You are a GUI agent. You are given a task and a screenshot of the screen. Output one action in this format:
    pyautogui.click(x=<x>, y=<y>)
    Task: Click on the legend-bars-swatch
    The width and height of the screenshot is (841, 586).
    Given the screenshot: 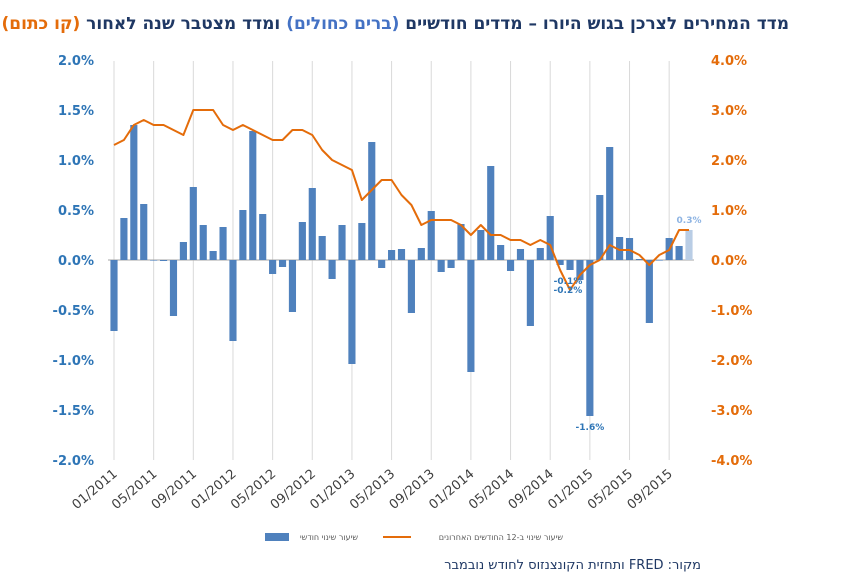 What is the action you would take?
    pyautogui.click(x=277, y=537)
    